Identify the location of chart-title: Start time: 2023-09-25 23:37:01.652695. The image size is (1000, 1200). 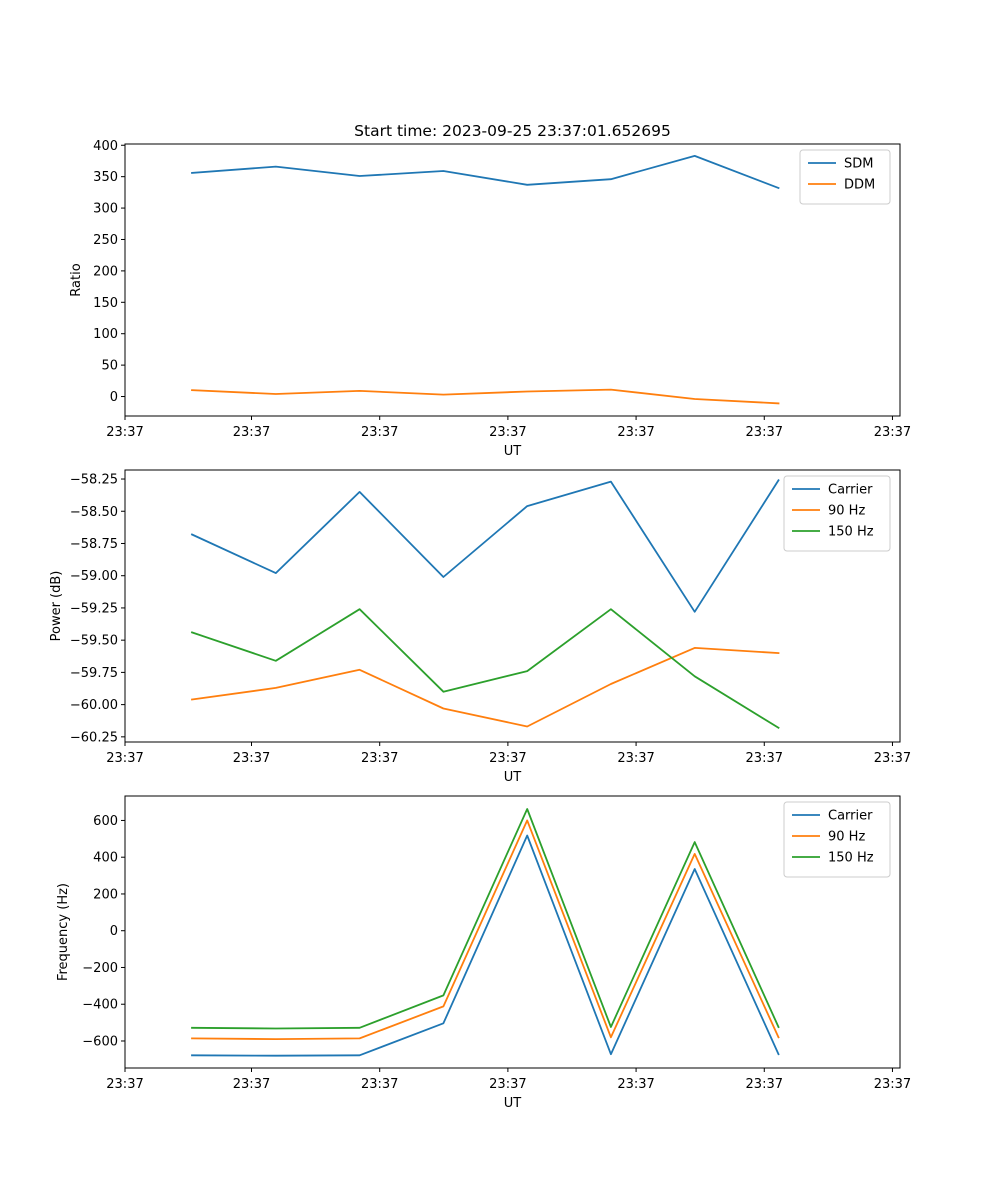
(512, 131).